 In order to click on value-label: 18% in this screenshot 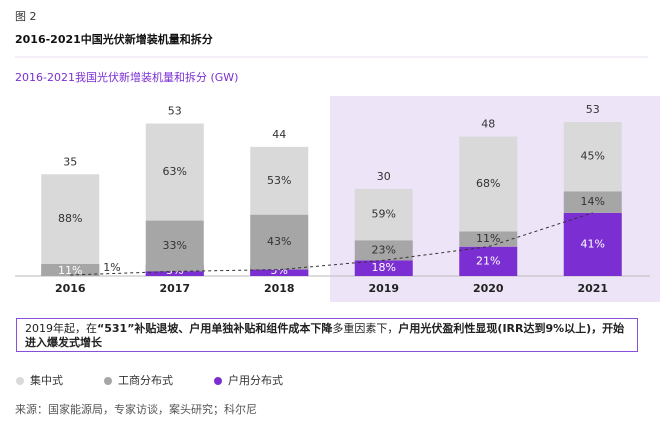, I will do `click(384, 267)`.